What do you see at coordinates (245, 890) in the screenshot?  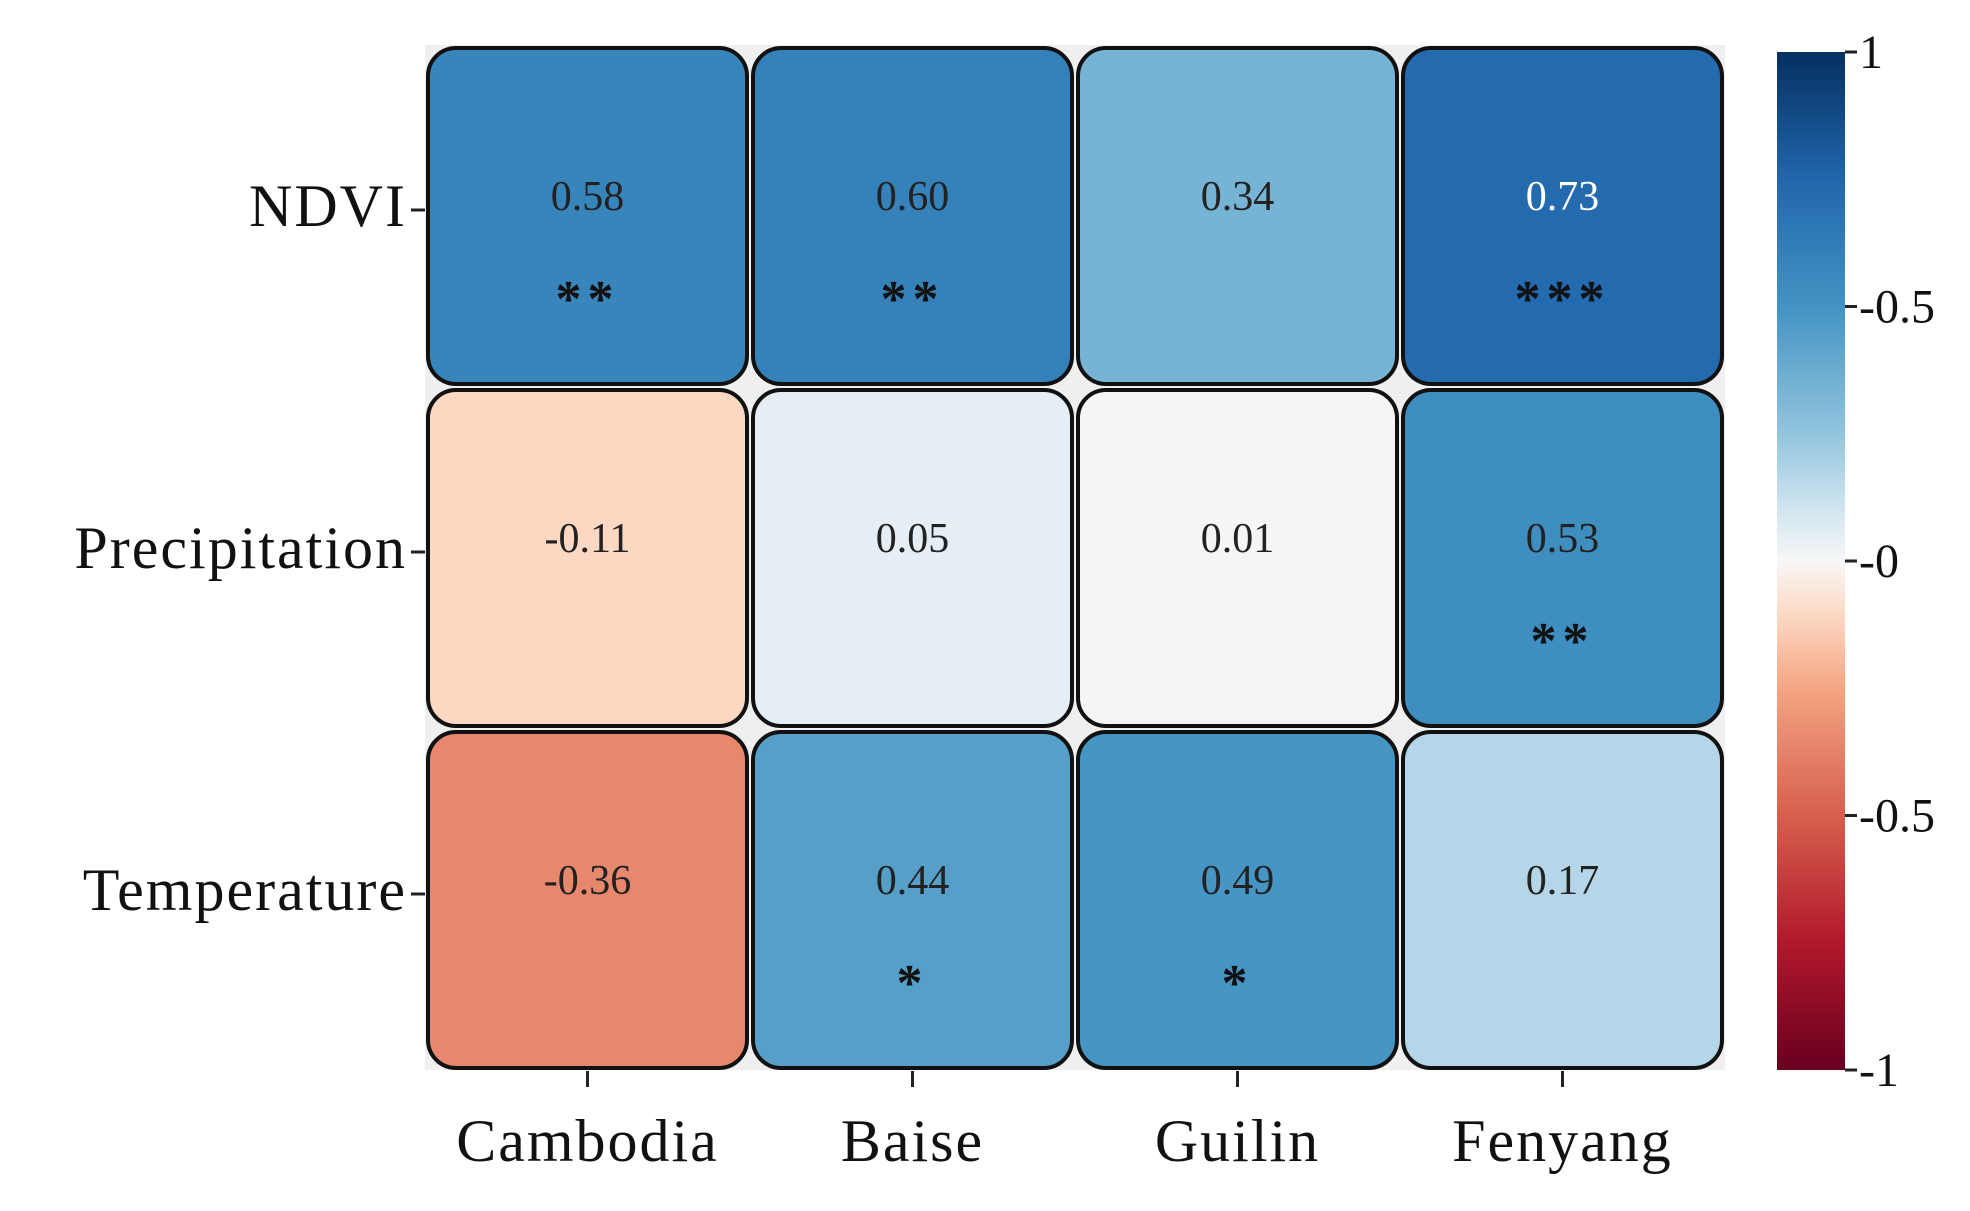 I see `row-label-temperature: Temperature` at bounding box center [245, 890].